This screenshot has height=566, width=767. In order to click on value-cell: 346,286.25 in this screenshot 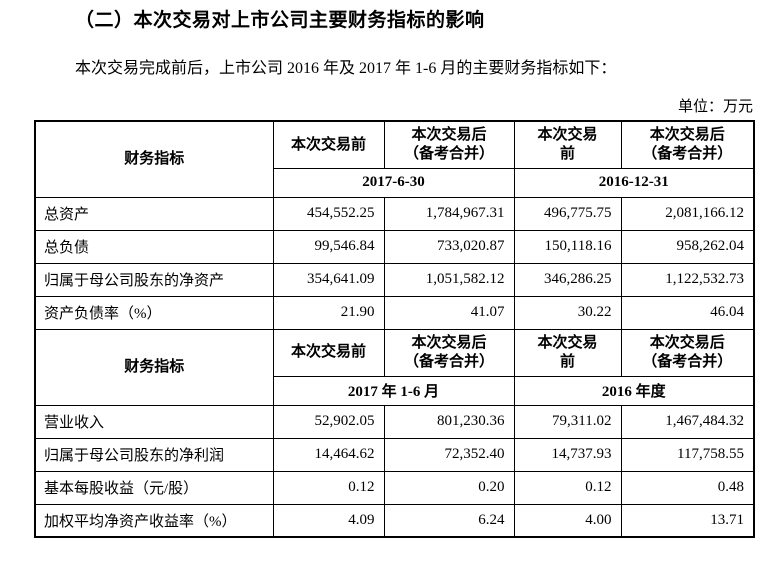, I will do `click(567, 279)`.